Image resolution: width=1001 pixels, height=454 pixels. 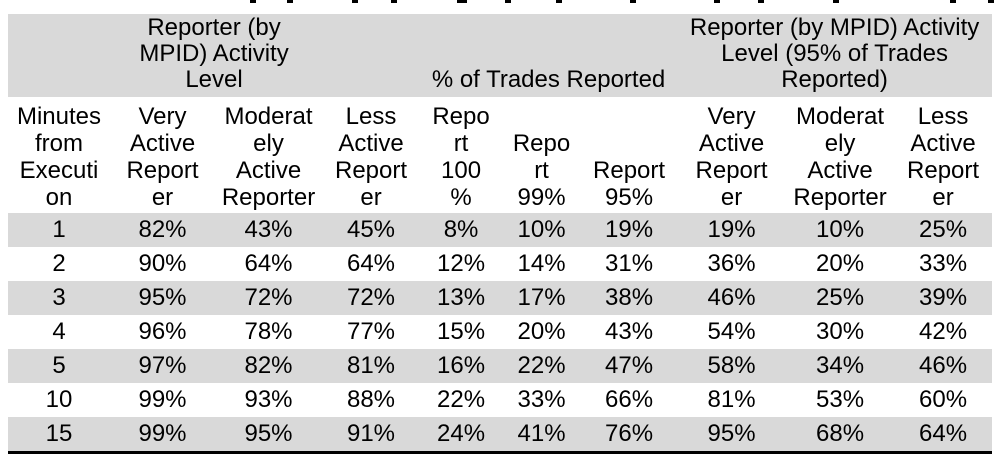 I want to click on data-cell: 31%, so click(x=629, y=264).